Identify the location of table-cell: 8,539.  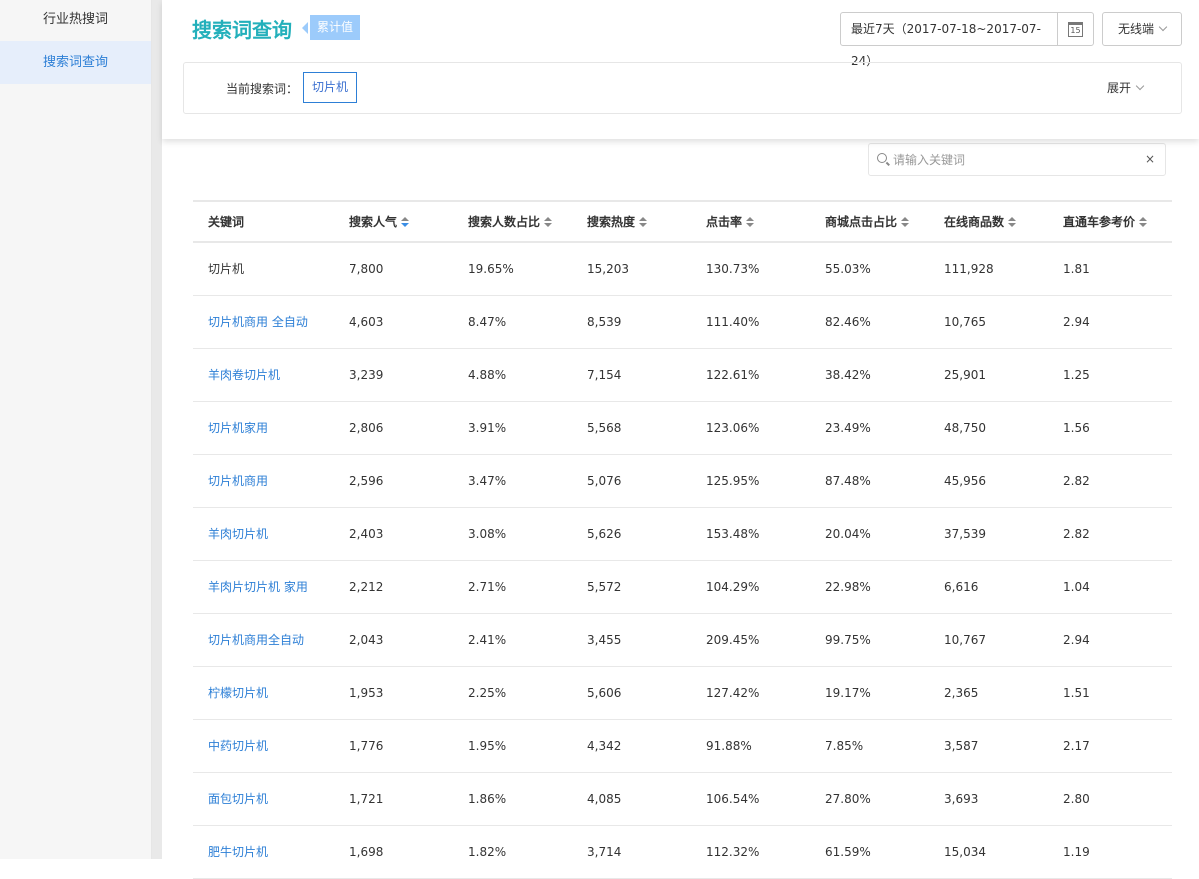
(631, 322).